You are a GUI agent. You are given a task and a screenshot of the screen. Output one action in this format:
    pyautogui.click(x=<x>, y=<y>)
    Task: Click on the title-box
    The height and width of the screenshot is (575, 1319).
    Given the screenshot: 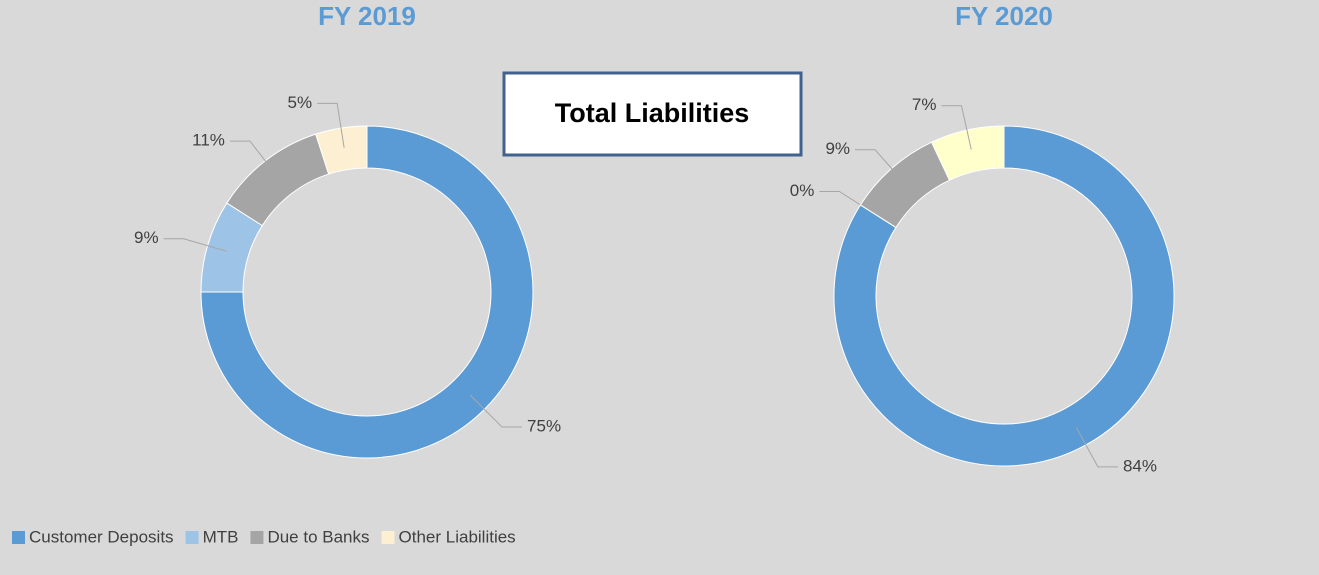 What is the action you would take?
    pyautogui.click(x=652, y=114)
    